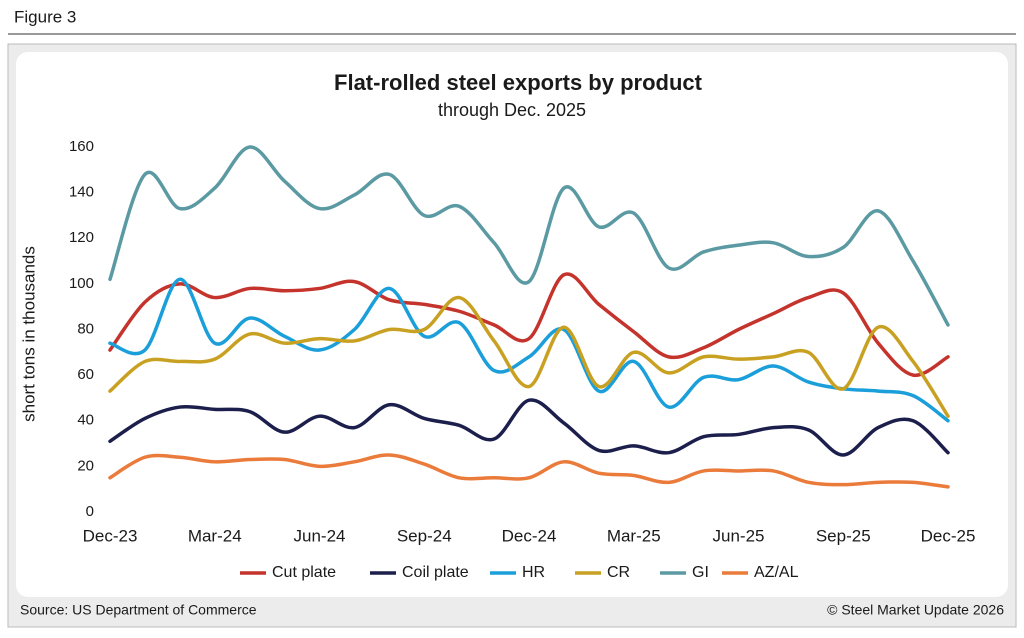 This screenshot has height=638, width=1024. What do you see at coordinates (320, 535) in the screenshot?
I see `x-tick-label: Jun-24` at bounding box center [320, 535].